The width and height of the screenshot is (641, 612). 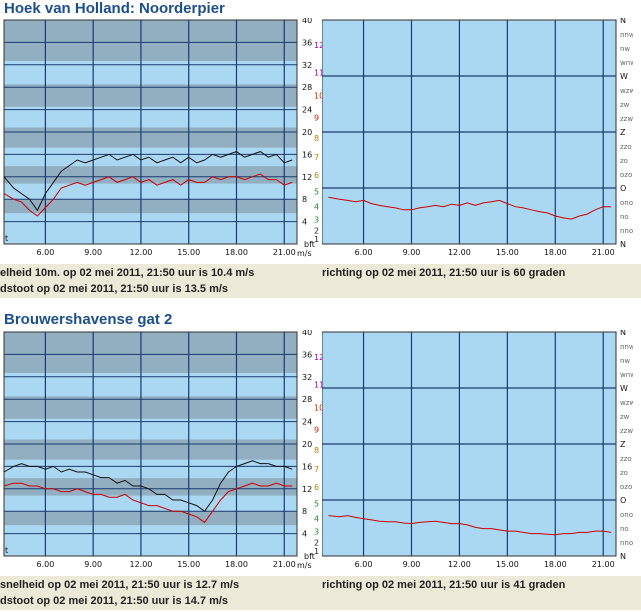 I want to click on station-title: Brouwershavense gat 2, so click(x=88, y=319).